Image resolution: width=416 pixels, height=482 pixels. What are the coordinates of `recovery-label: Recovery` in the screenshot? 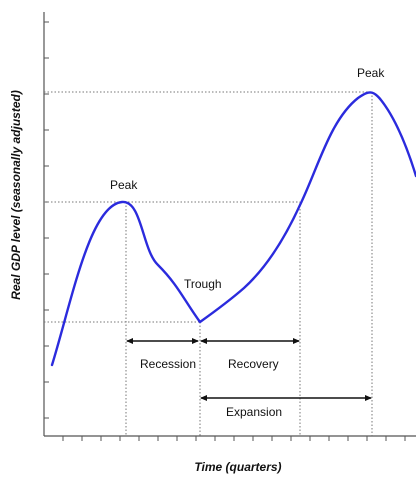 It's located at (253, 364).